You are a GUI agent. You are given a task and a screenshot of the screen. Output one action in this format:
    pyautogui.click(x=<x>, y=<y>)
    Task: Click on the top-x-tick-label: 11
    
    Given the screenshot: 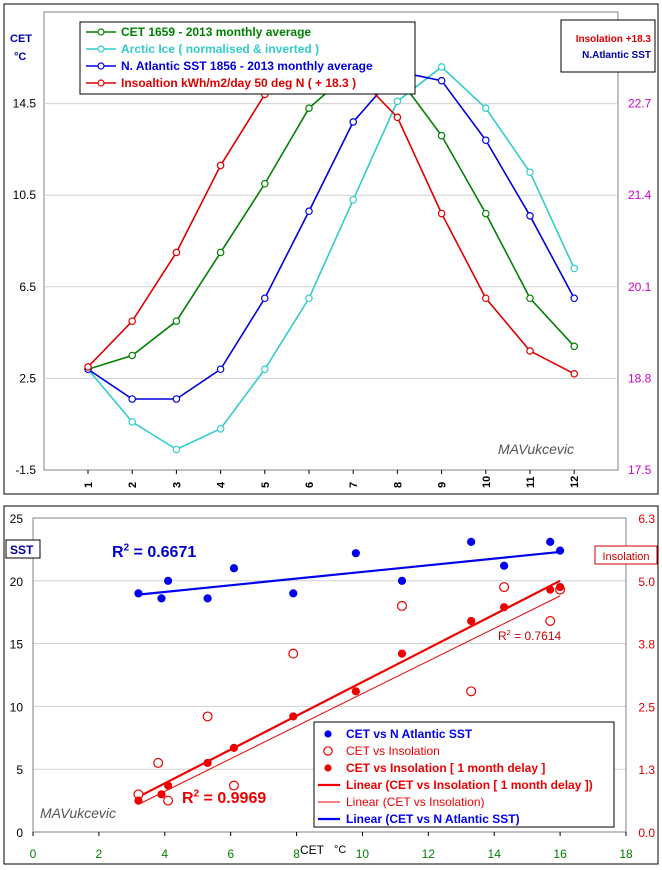 What is the action you would take?
    pyautogui.click(x=531, y=482)
    